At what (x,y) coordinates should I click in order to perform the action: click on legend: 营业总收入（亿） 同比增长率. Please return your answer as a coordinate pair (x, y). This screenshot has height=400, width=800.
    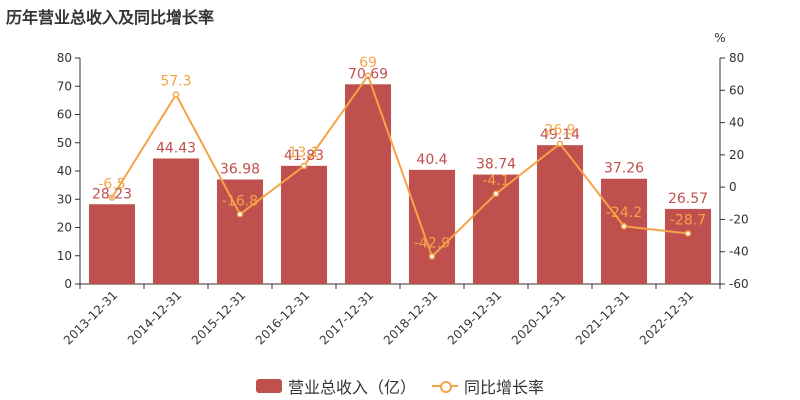
    Looking at the image, I should click on (400, 386).